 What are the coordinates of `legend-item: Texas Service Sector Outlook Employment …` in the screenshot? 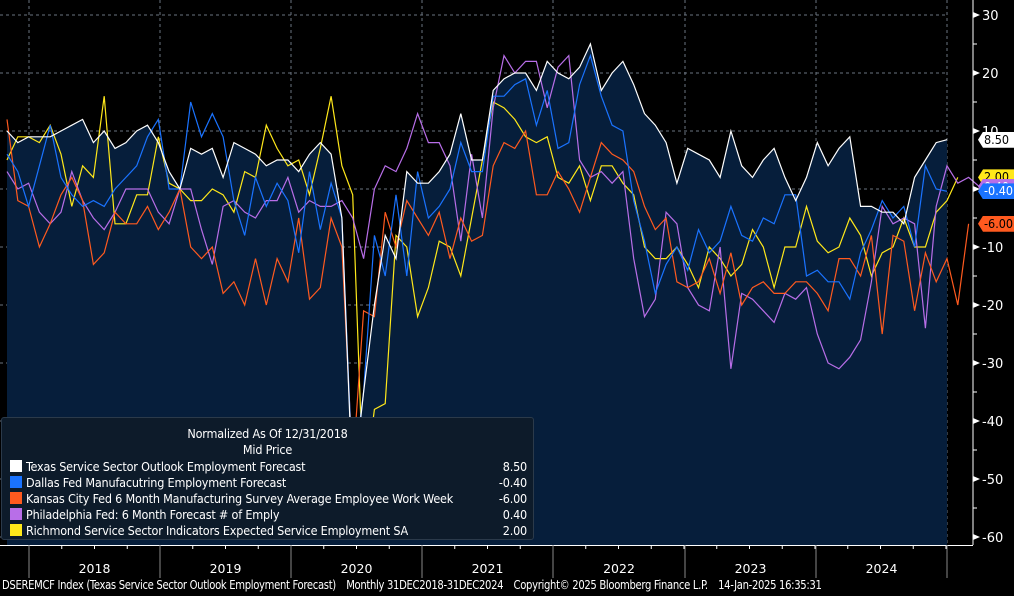 It's located at (267, 466).